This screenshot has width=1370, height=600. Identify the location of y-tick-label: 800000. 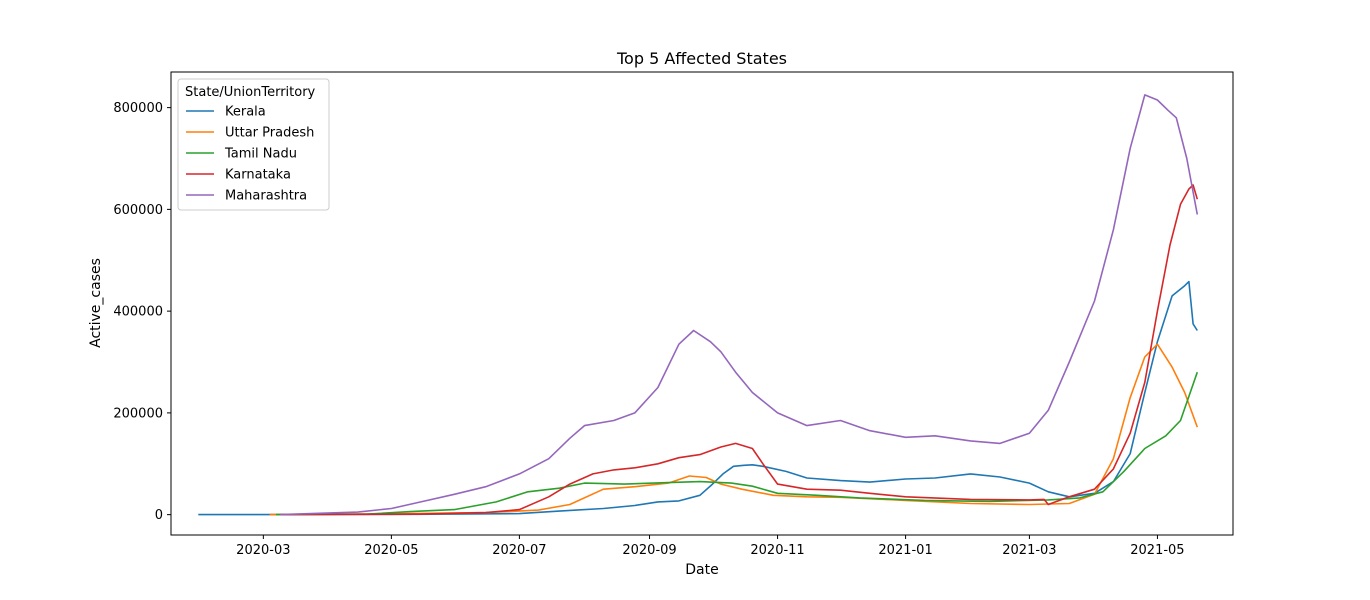
(138, 108).